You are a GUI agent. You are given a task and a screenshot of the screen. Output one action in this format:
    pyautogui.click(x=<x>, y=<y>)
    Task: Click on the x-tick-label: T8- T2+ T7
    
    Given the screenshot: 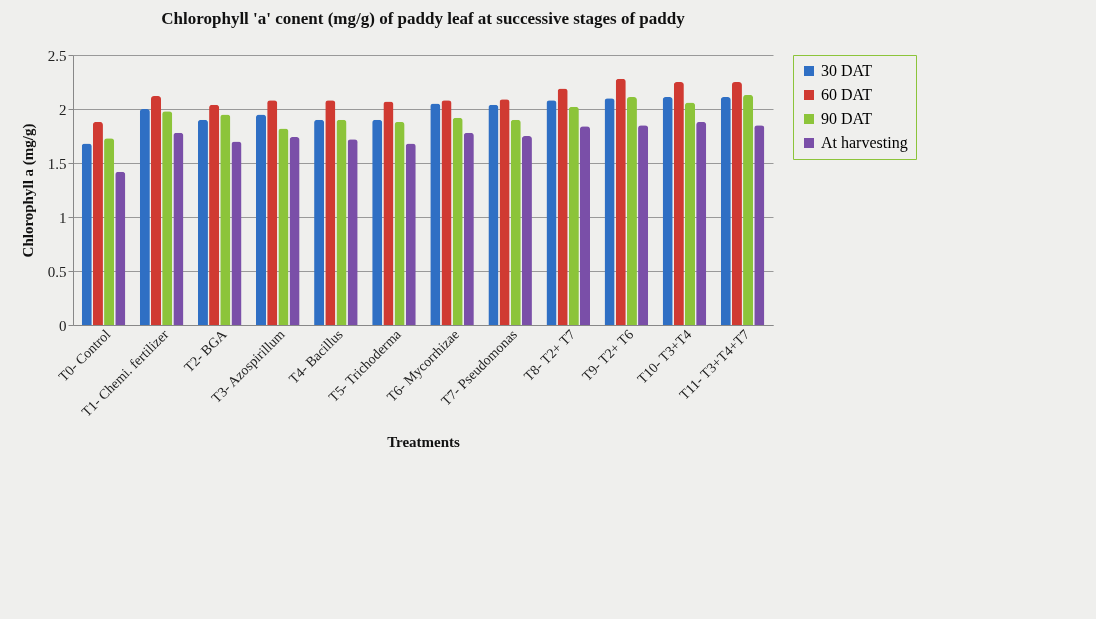 What is the action you would take?
    pyautogui.click(x=550, y=355)
    